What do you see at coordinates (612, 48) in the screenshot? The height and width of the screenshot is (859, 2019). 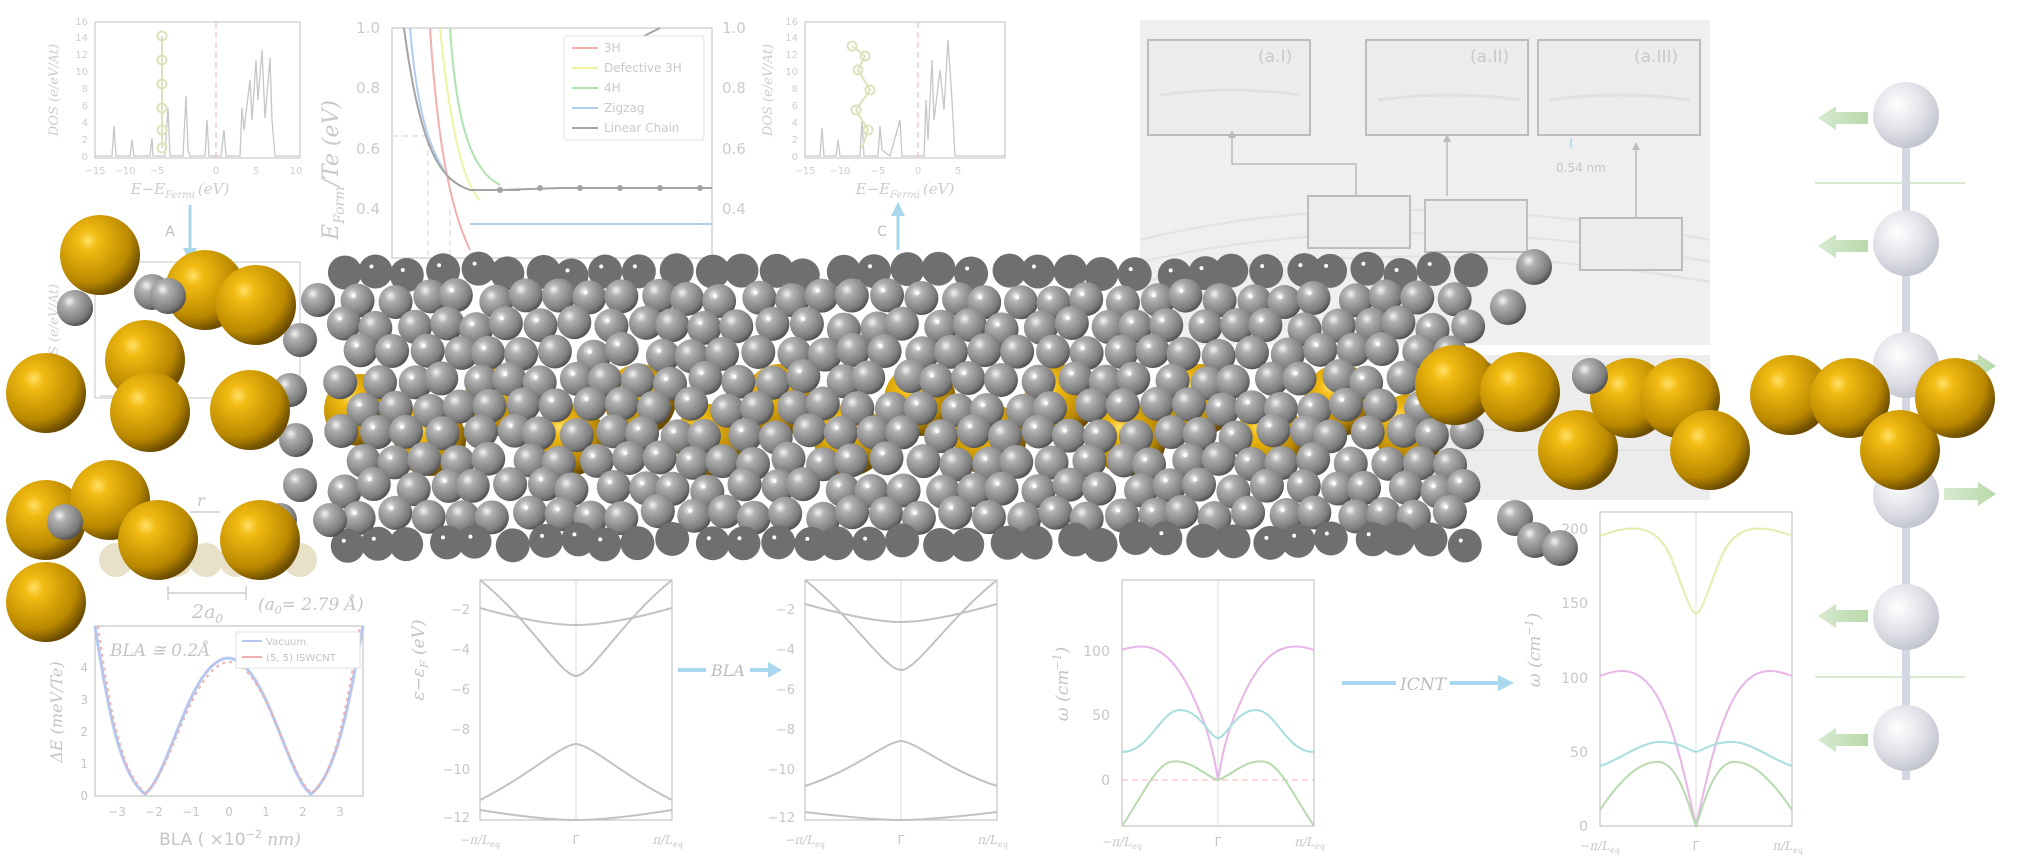 I see `legend-entry: 3H` at bounding box center [612, 48].